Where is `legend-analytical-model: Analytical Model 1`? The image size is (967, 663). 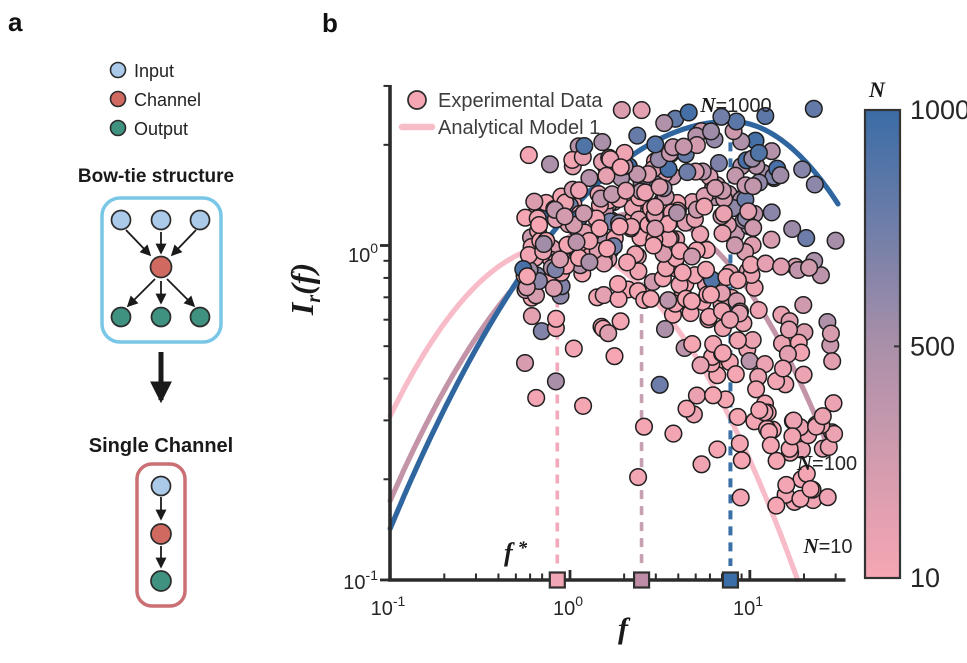 legend-analytical-model: Analytical Model 1 is located at coordinates (519, 128).